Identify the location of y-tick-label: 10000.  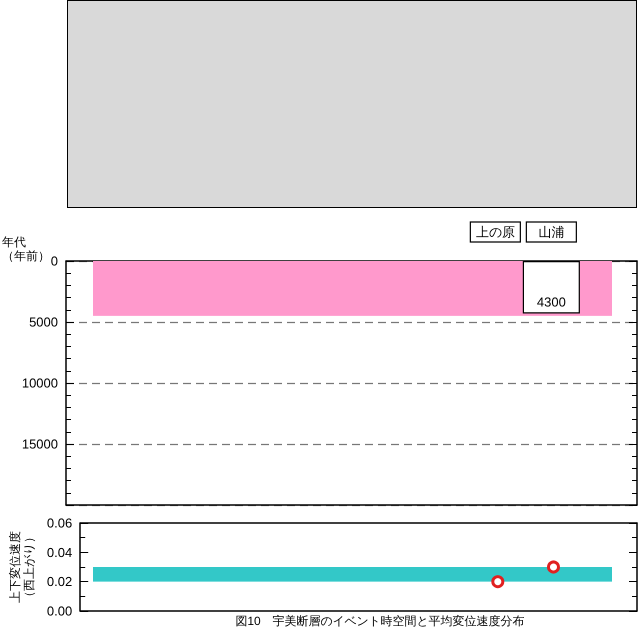
(40, 383).